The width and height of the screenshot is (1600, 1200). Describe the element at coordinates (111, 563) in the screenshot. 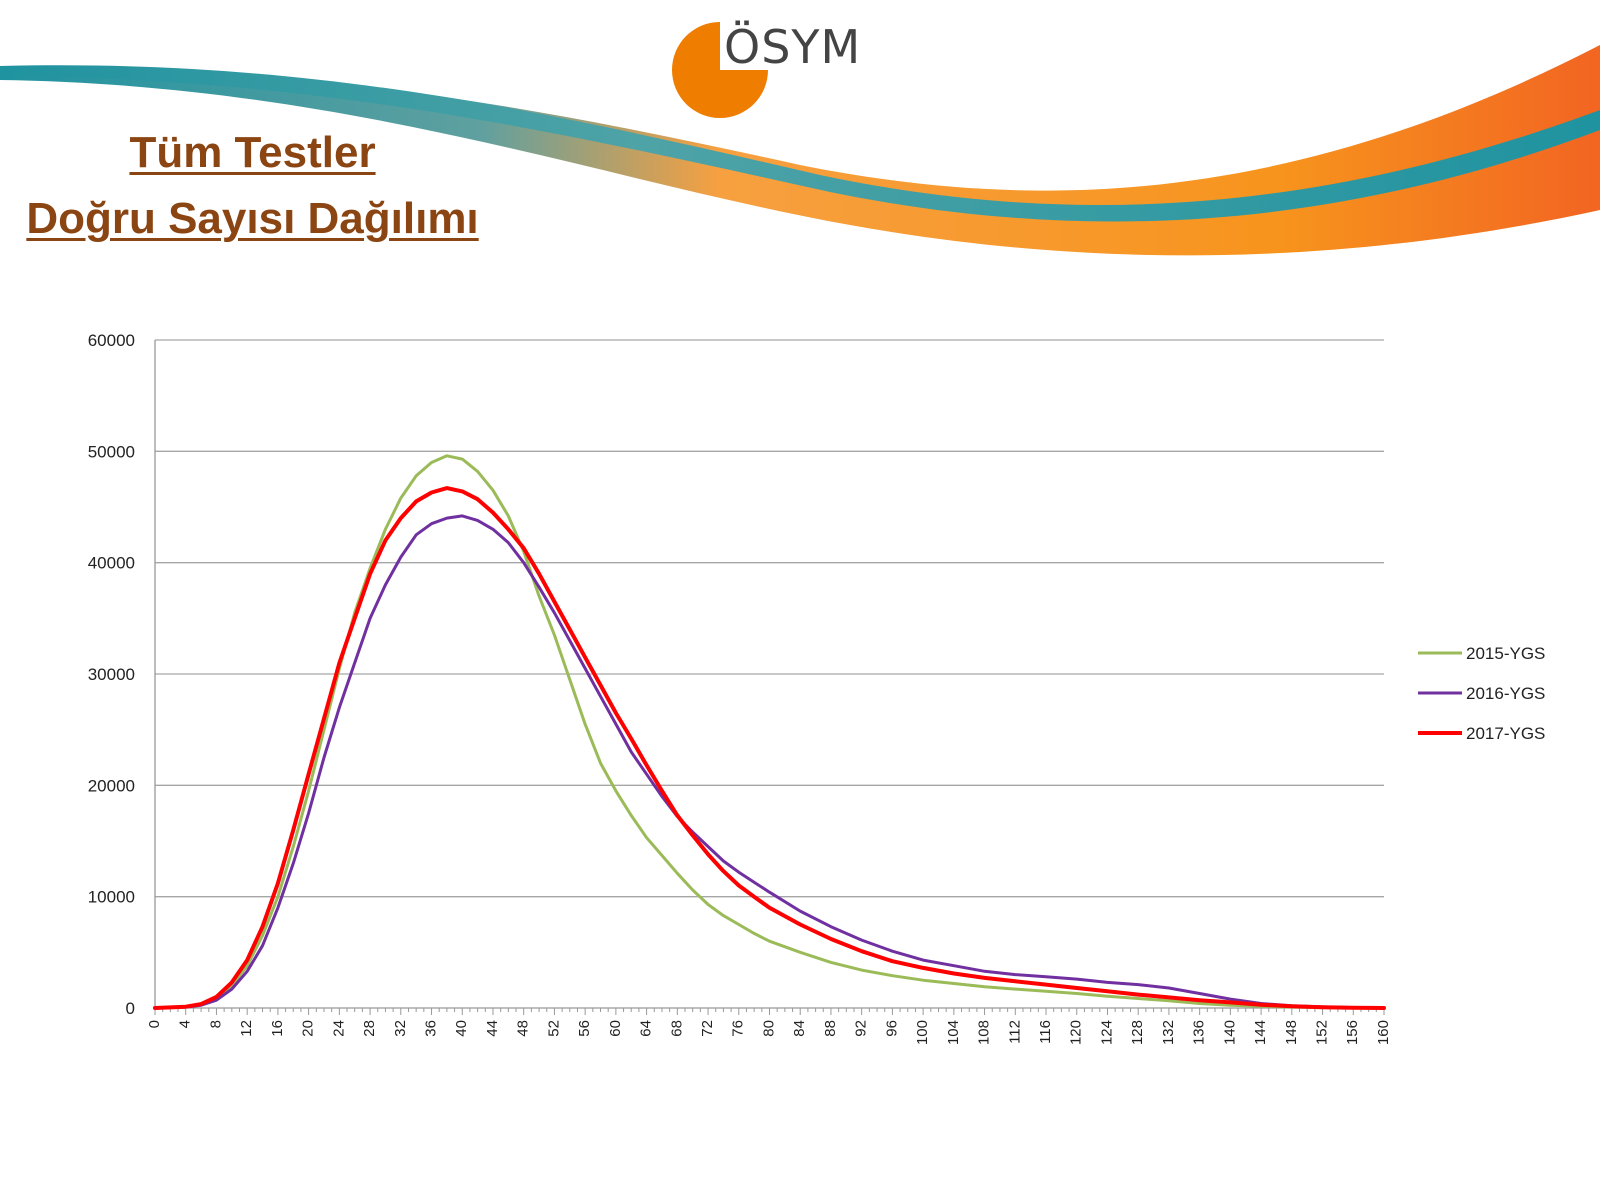

I see `y-tick-label: 40000` at that location.